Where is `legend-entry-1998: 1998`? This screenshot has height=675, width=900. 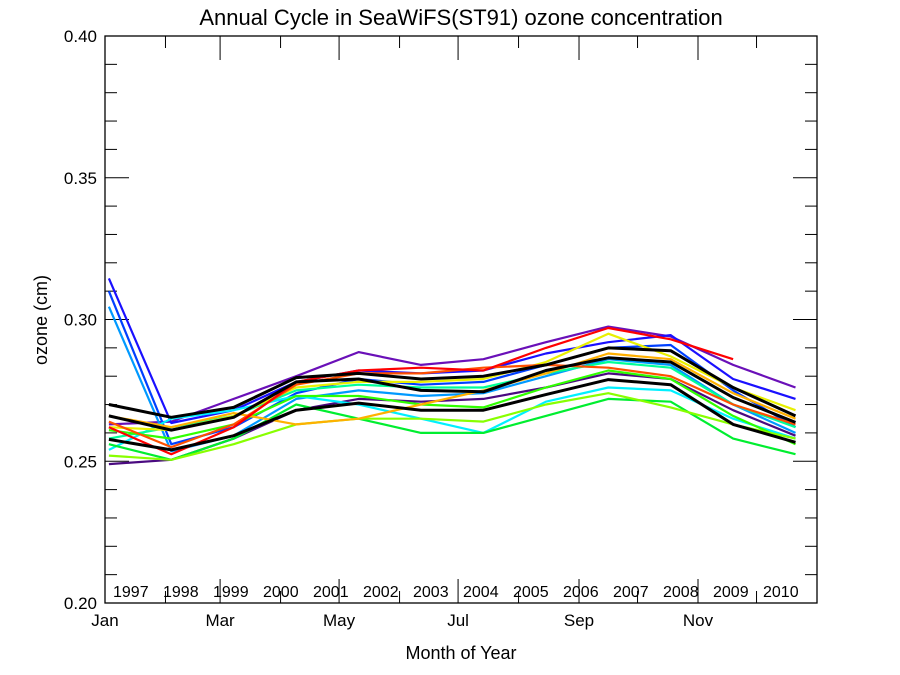 legend-entry-1998: 1998 is located at coordinates (181, 592).